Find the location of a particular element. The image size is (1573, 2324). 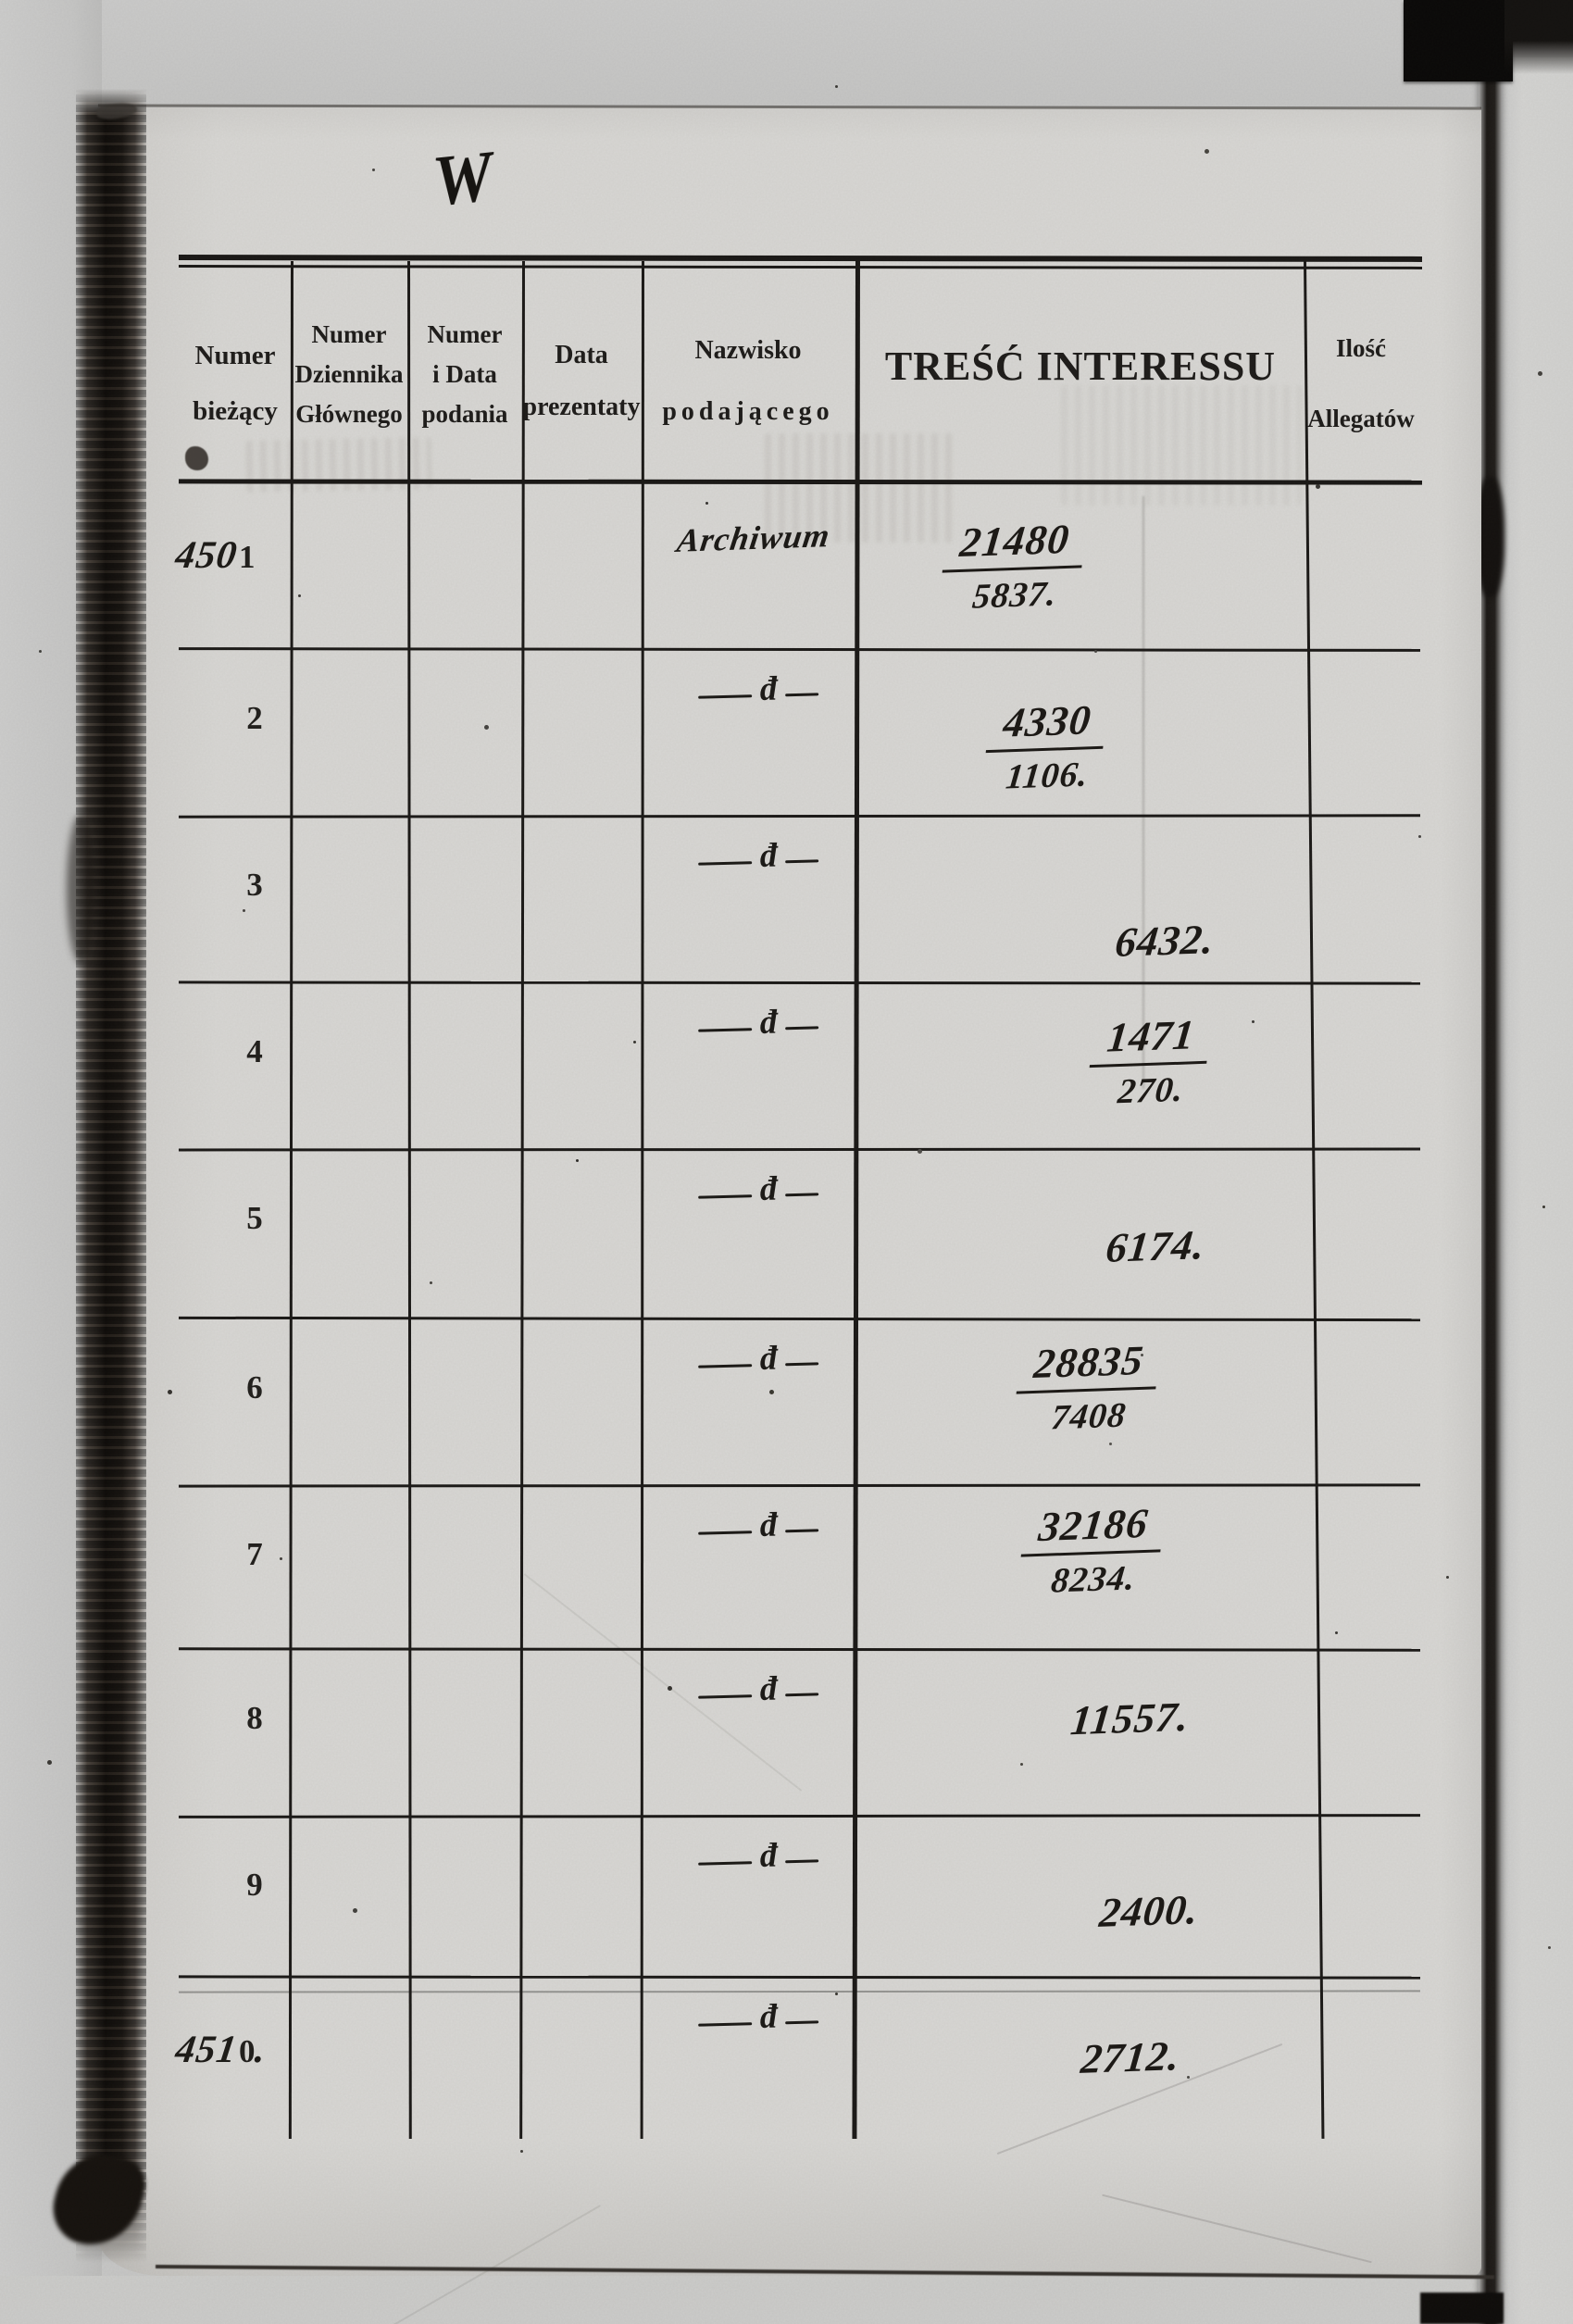

row-number-printed: 3 is located at coordinates (254, 885).